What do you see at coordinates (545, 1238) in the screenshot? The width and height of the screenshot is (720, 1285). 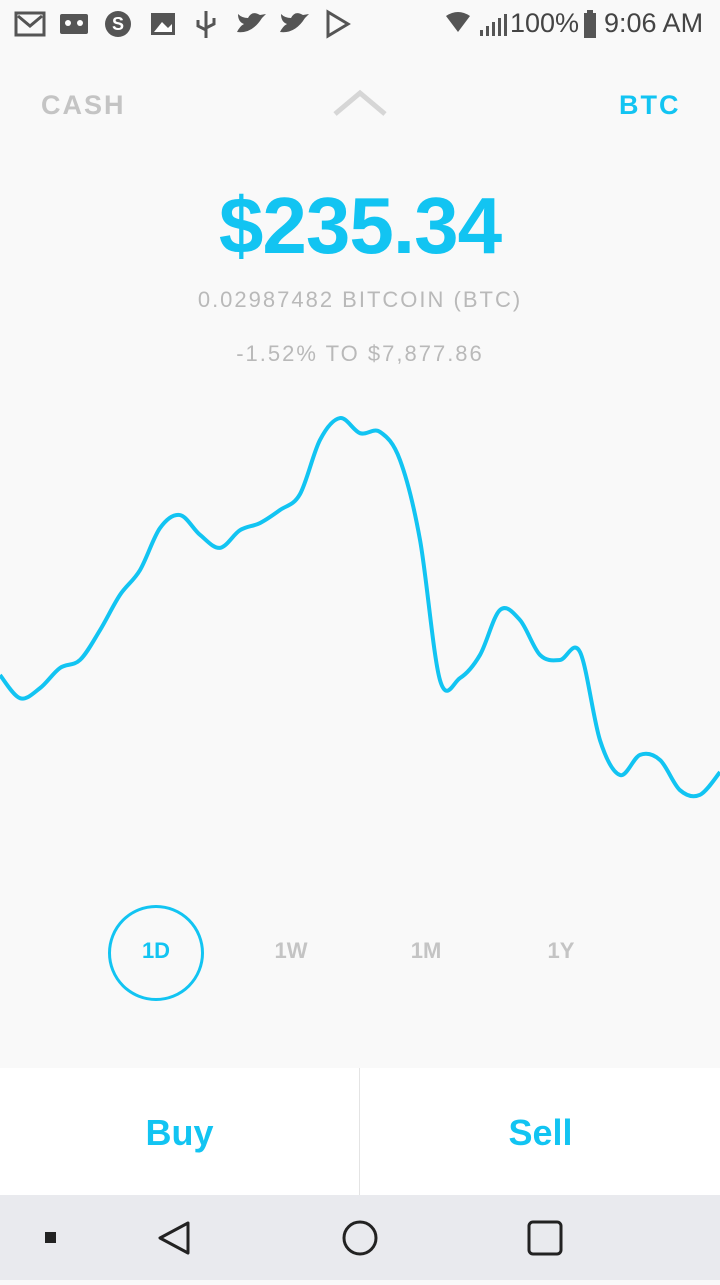 I see `recents-button` at bounding box center [545, 1238].